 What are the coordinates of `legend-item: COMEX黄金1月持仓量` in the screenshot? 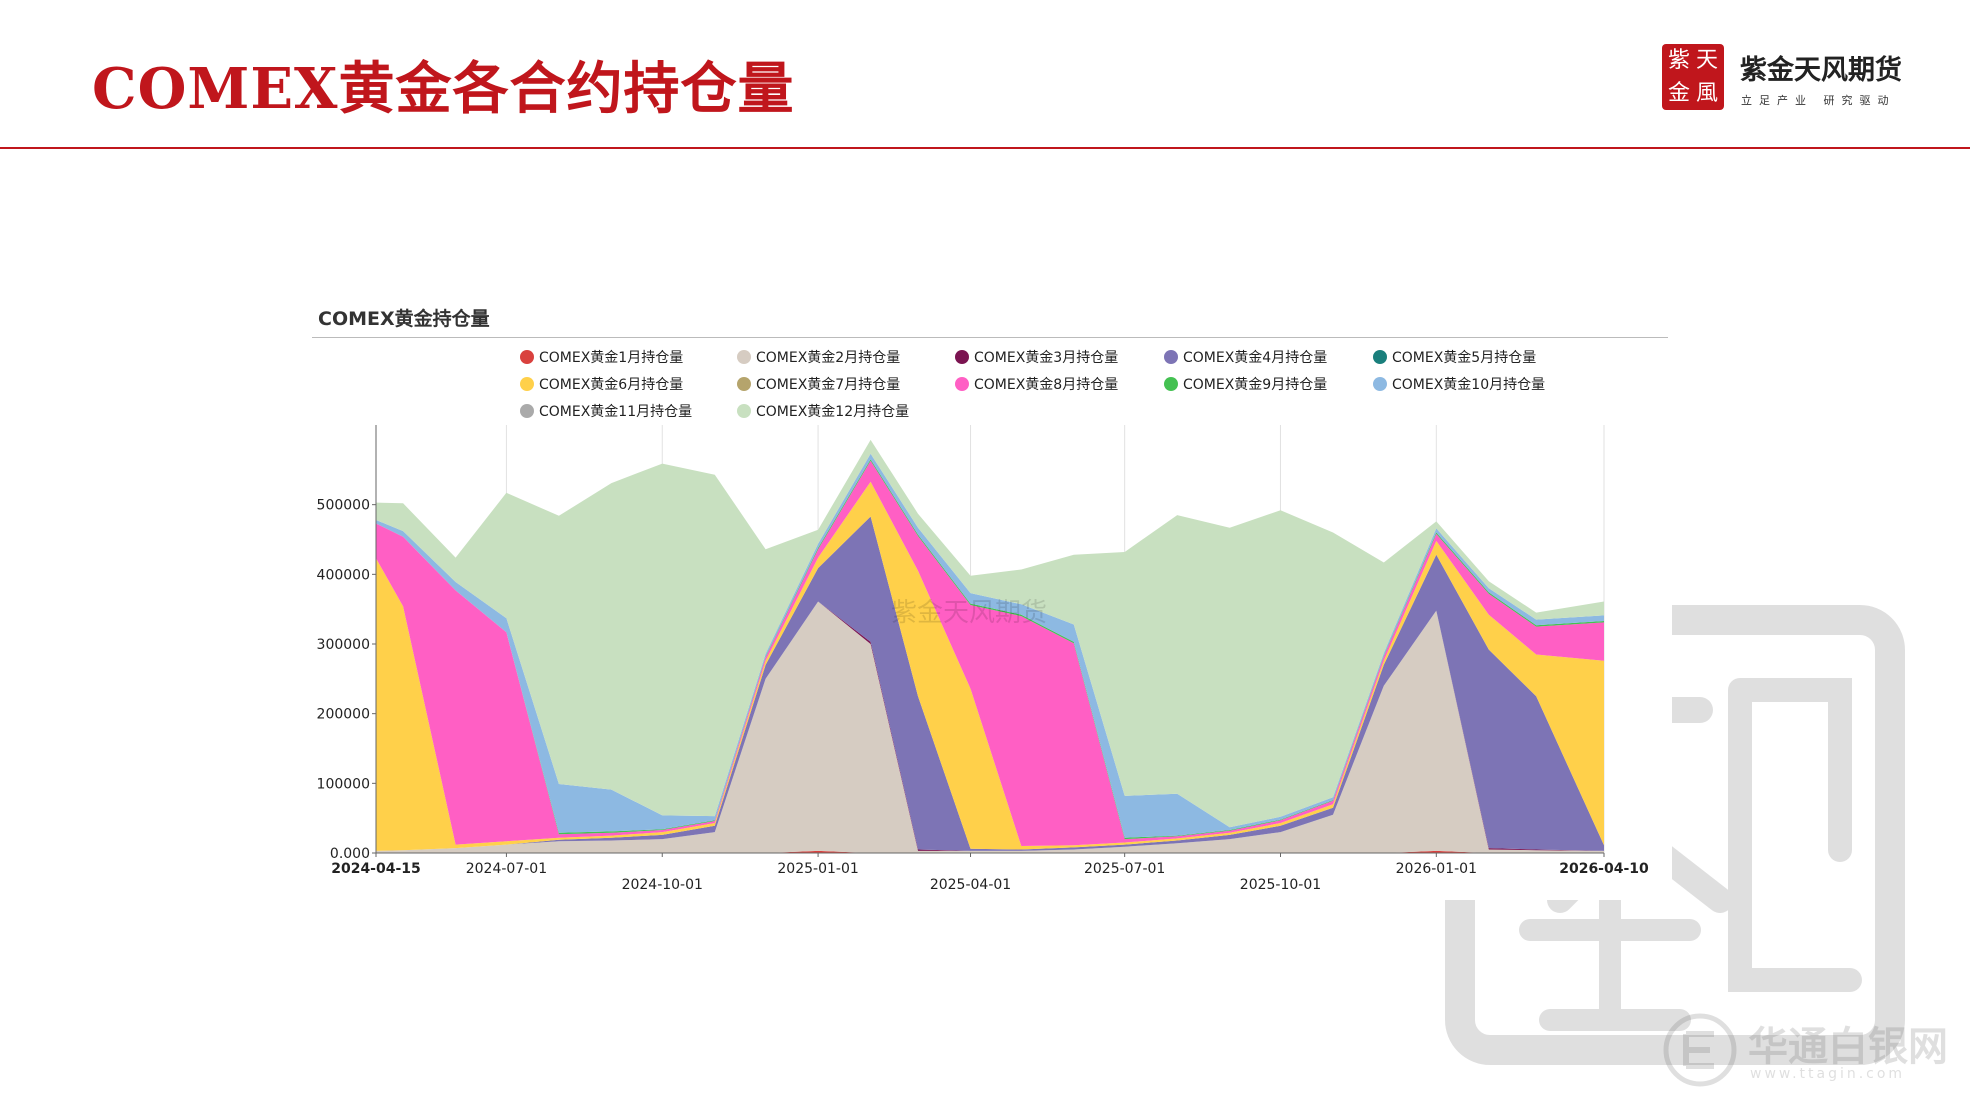 It's located at (601, 357).